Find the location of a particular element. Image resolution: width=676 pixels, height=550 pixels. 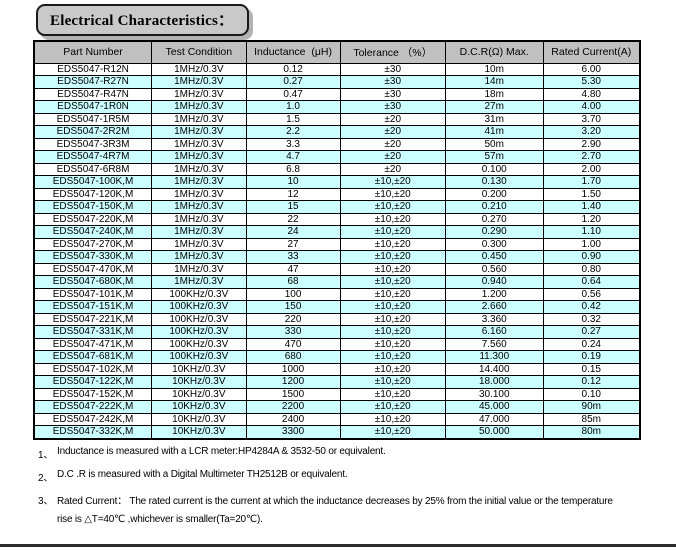

column-header-dcr-max: D.C.R(Ω) Max. is located at coordinates (494, 52).